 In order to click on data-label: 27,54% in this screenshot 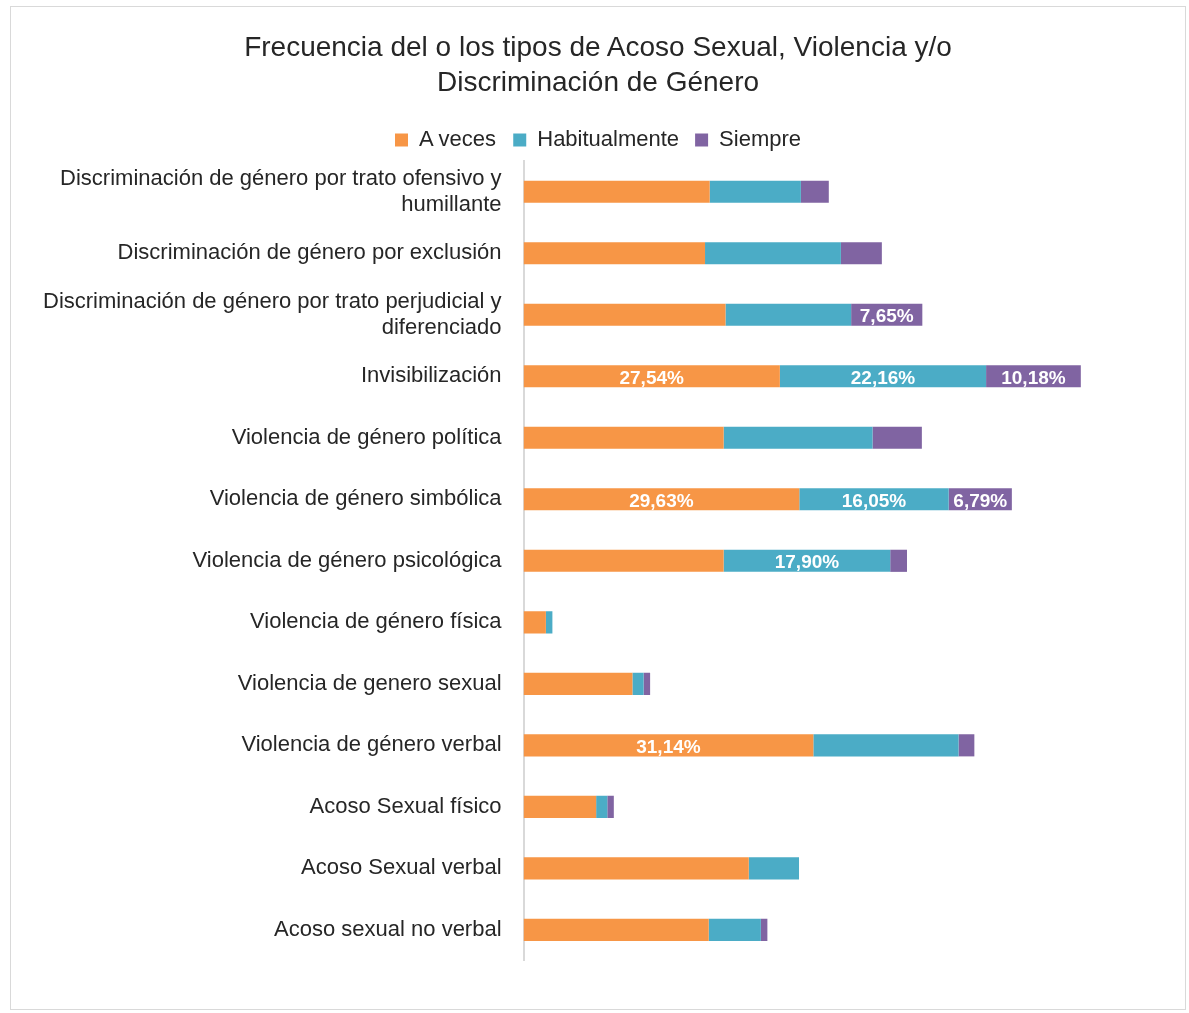, I will do `click(652, 377)`.